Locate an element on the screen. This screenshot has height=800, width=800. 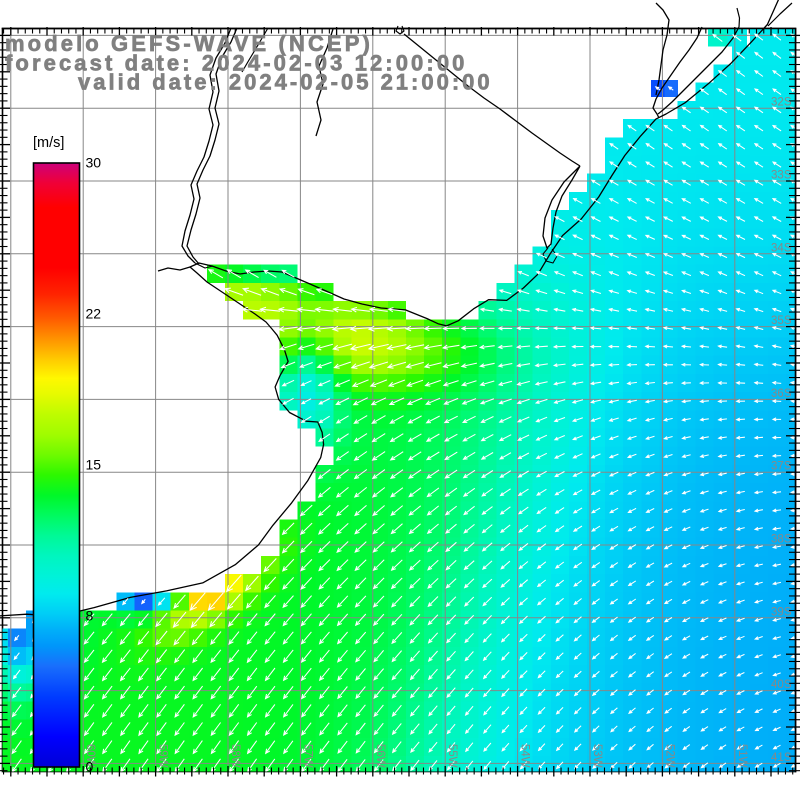
svg-text: modelo GEFS-WAVE (NCEP) is located at coordinates (189, 43).